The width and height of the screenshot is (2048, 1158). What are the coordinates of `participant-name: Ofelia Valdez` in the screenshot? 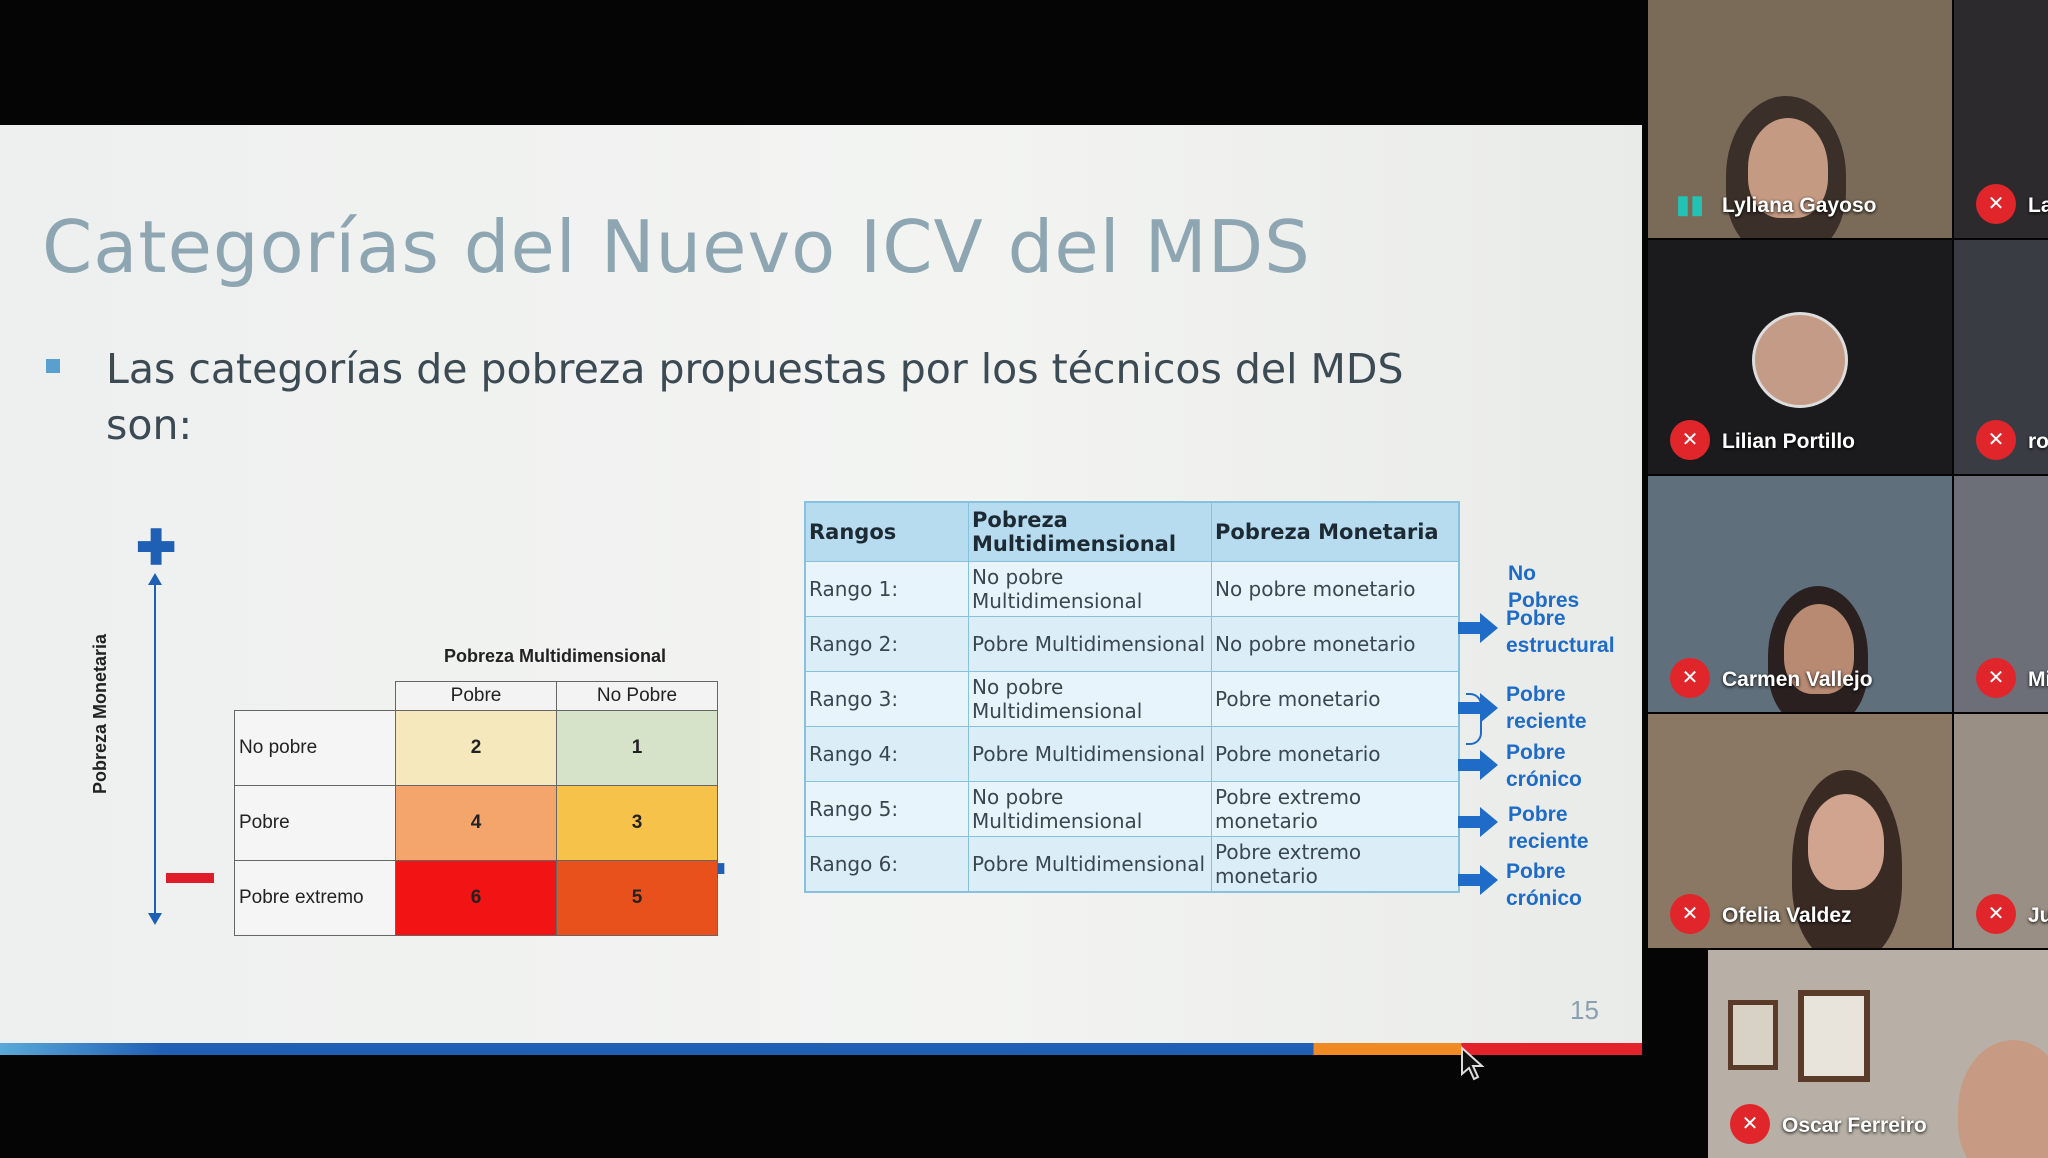 It's located at (1787, 915).